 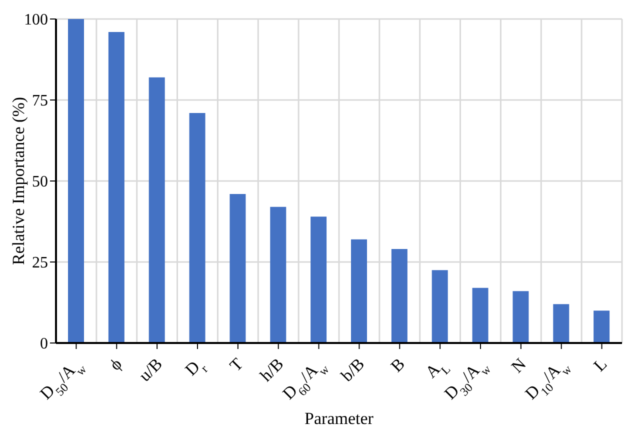 What do you see at coordinates (150, 370) in the screenshot?
I see `x-tick-label: u/B` at bounding box center [150, 370].